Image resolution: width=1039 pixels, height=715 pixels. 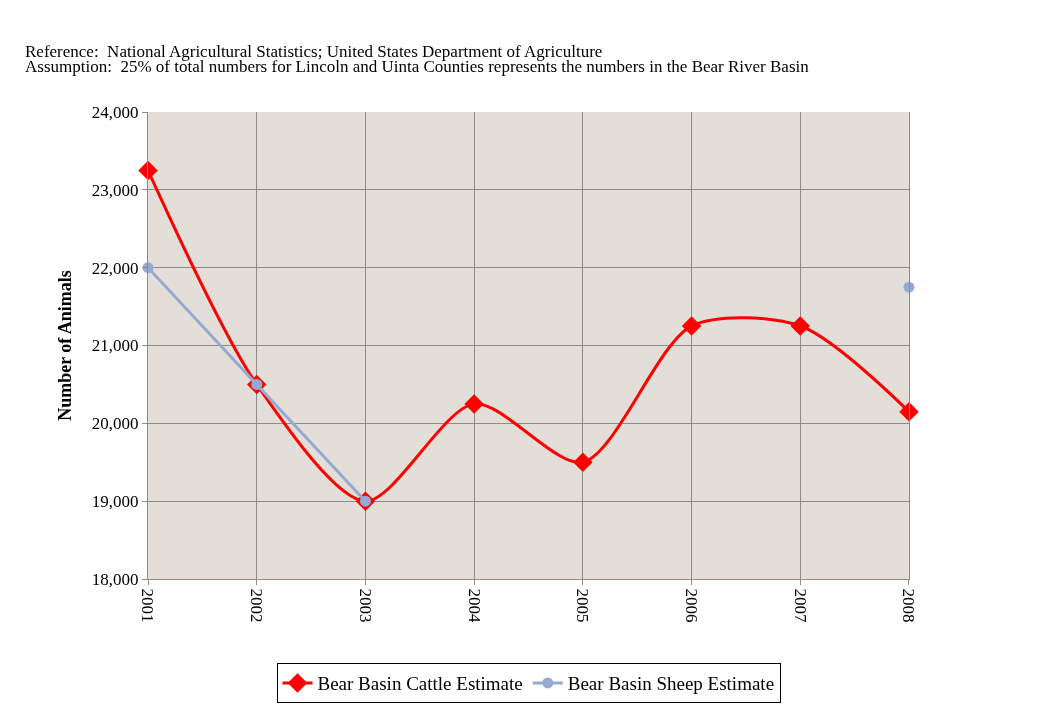 I want to click on x-tick-label: 2007, so click(x=800, y=605).